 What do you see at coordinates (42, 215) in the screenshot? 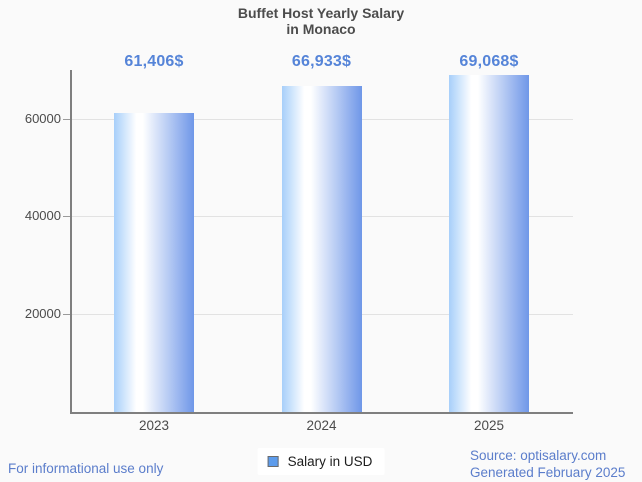
I see `y-axis-label-40000: 40000` at bounding box center [42, 215].